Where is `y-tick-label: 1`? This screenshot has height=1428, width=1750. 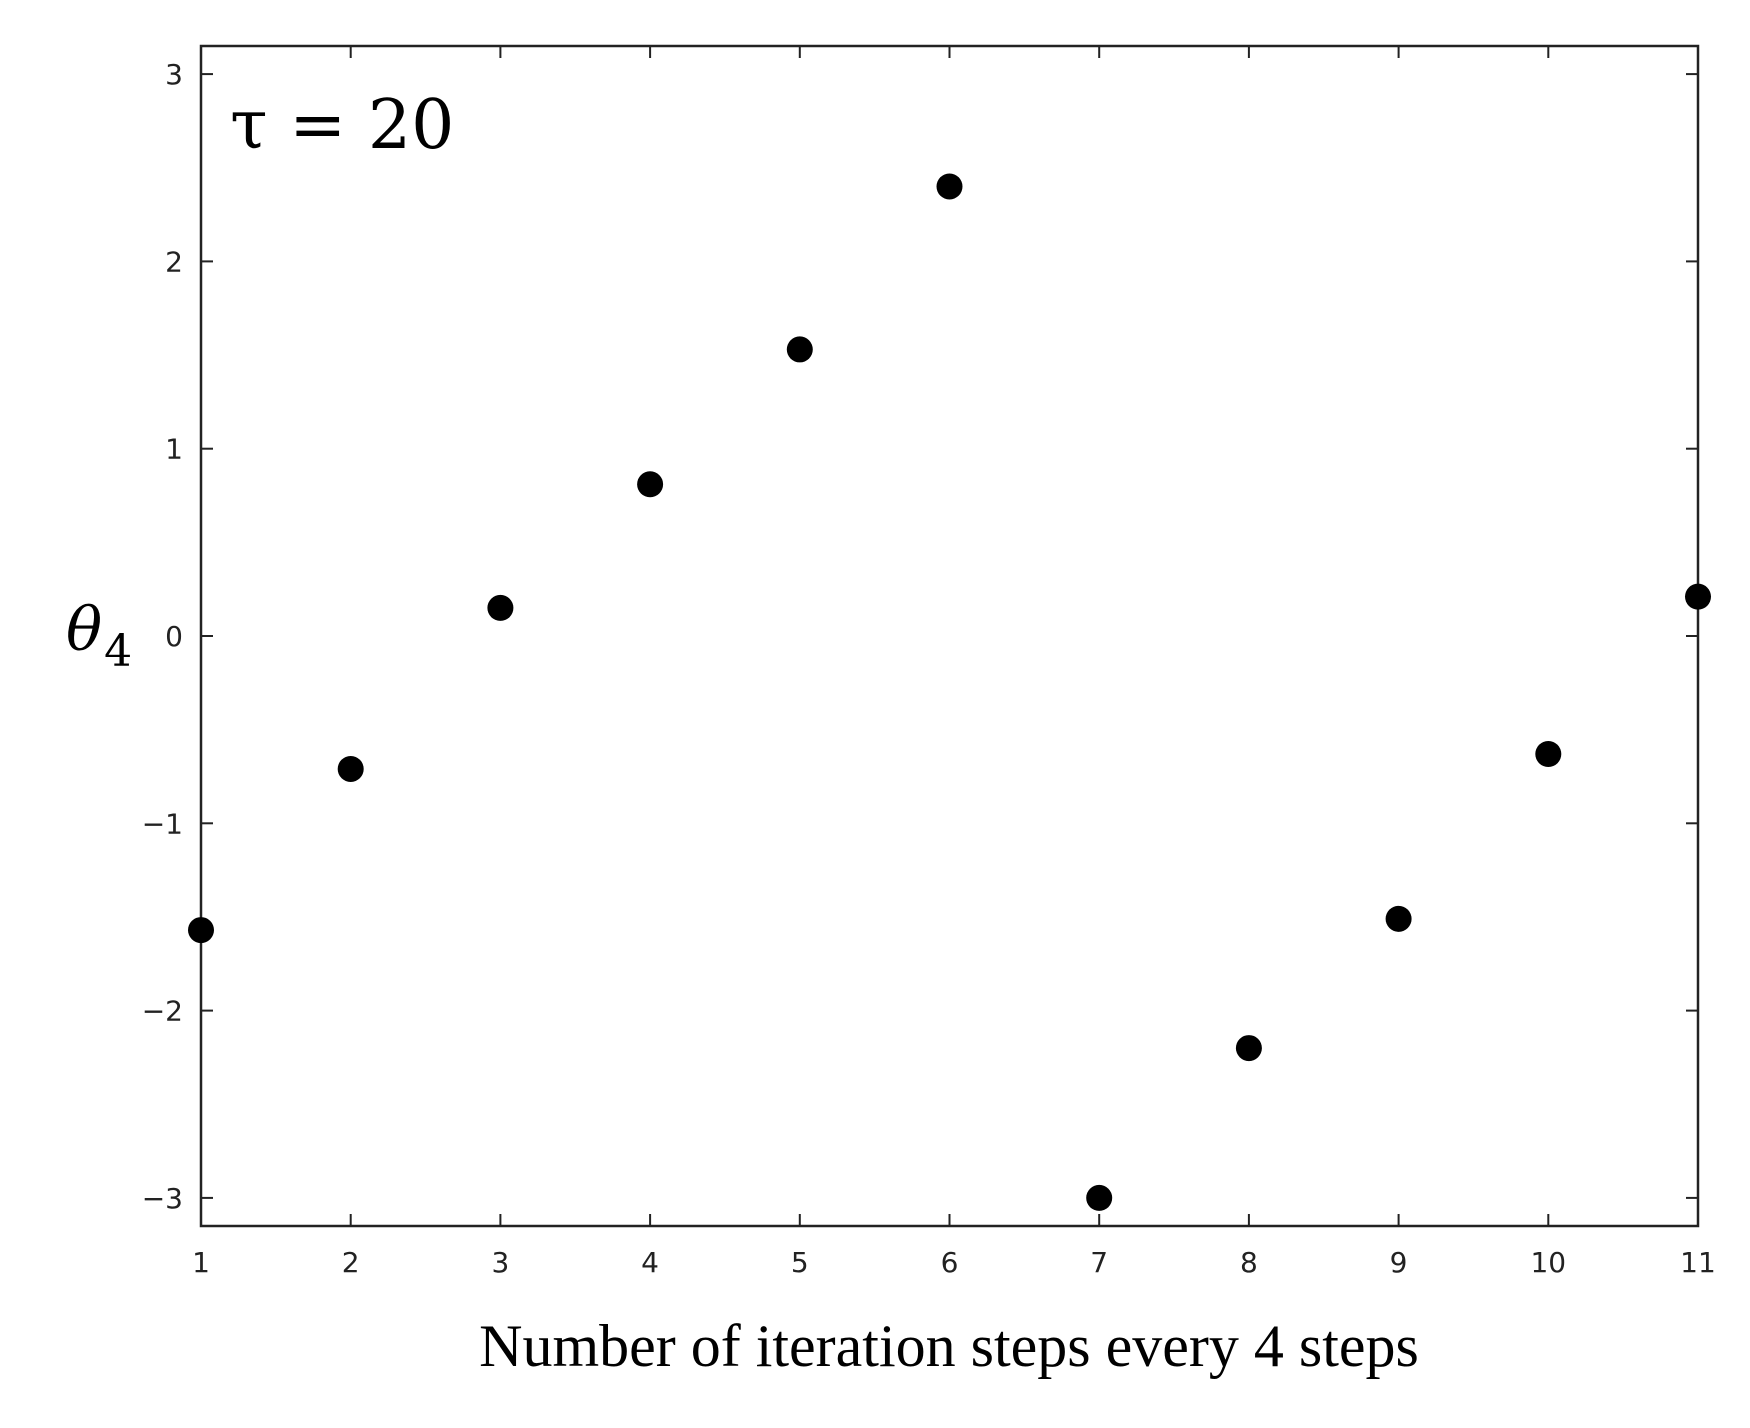
y-tick-label: 1 is located at coordinates (174, 449).